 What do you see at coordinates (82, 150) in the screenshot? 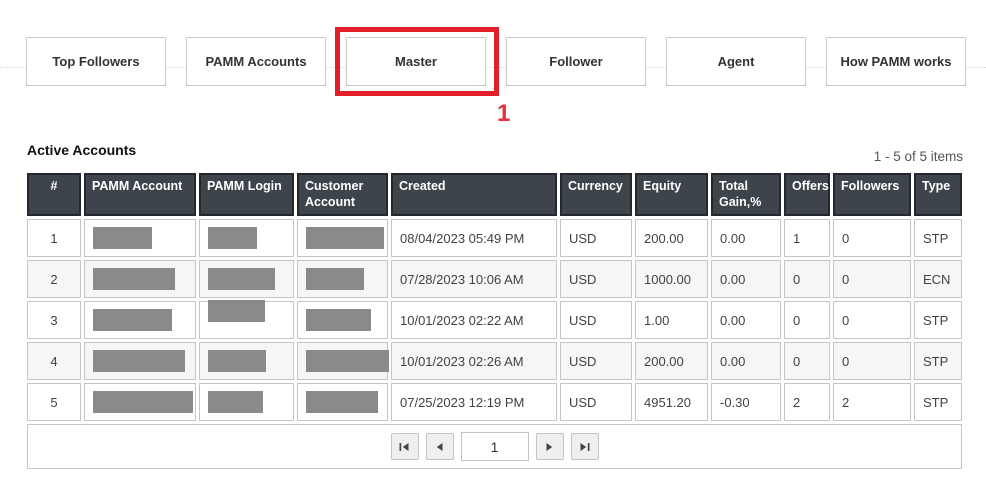
I see `section-title: Active Accounts` at bounding box center [82, 150].